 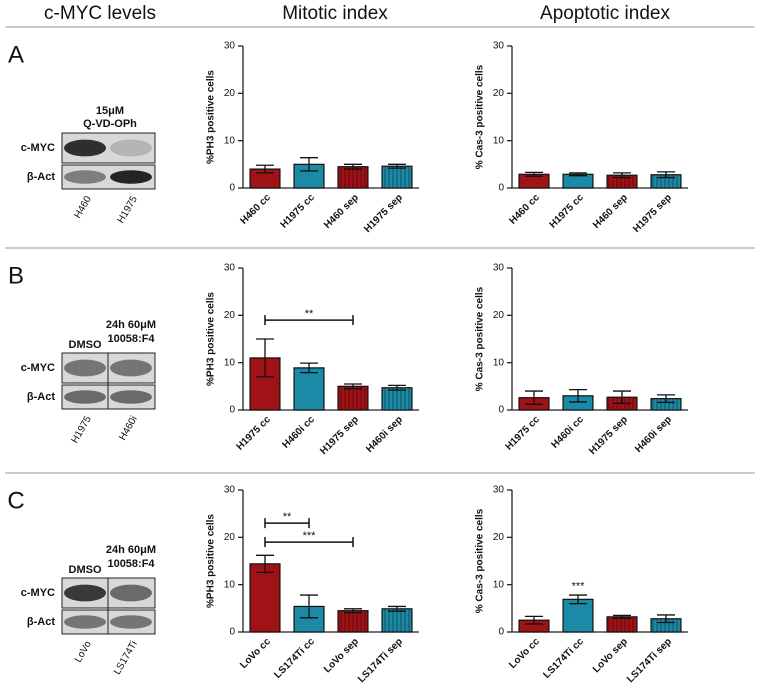 What do you see at coordinates (83, 652) in the screenshot?
I see `blot-lane-label: LoVo` at bounding box center [83, 652].